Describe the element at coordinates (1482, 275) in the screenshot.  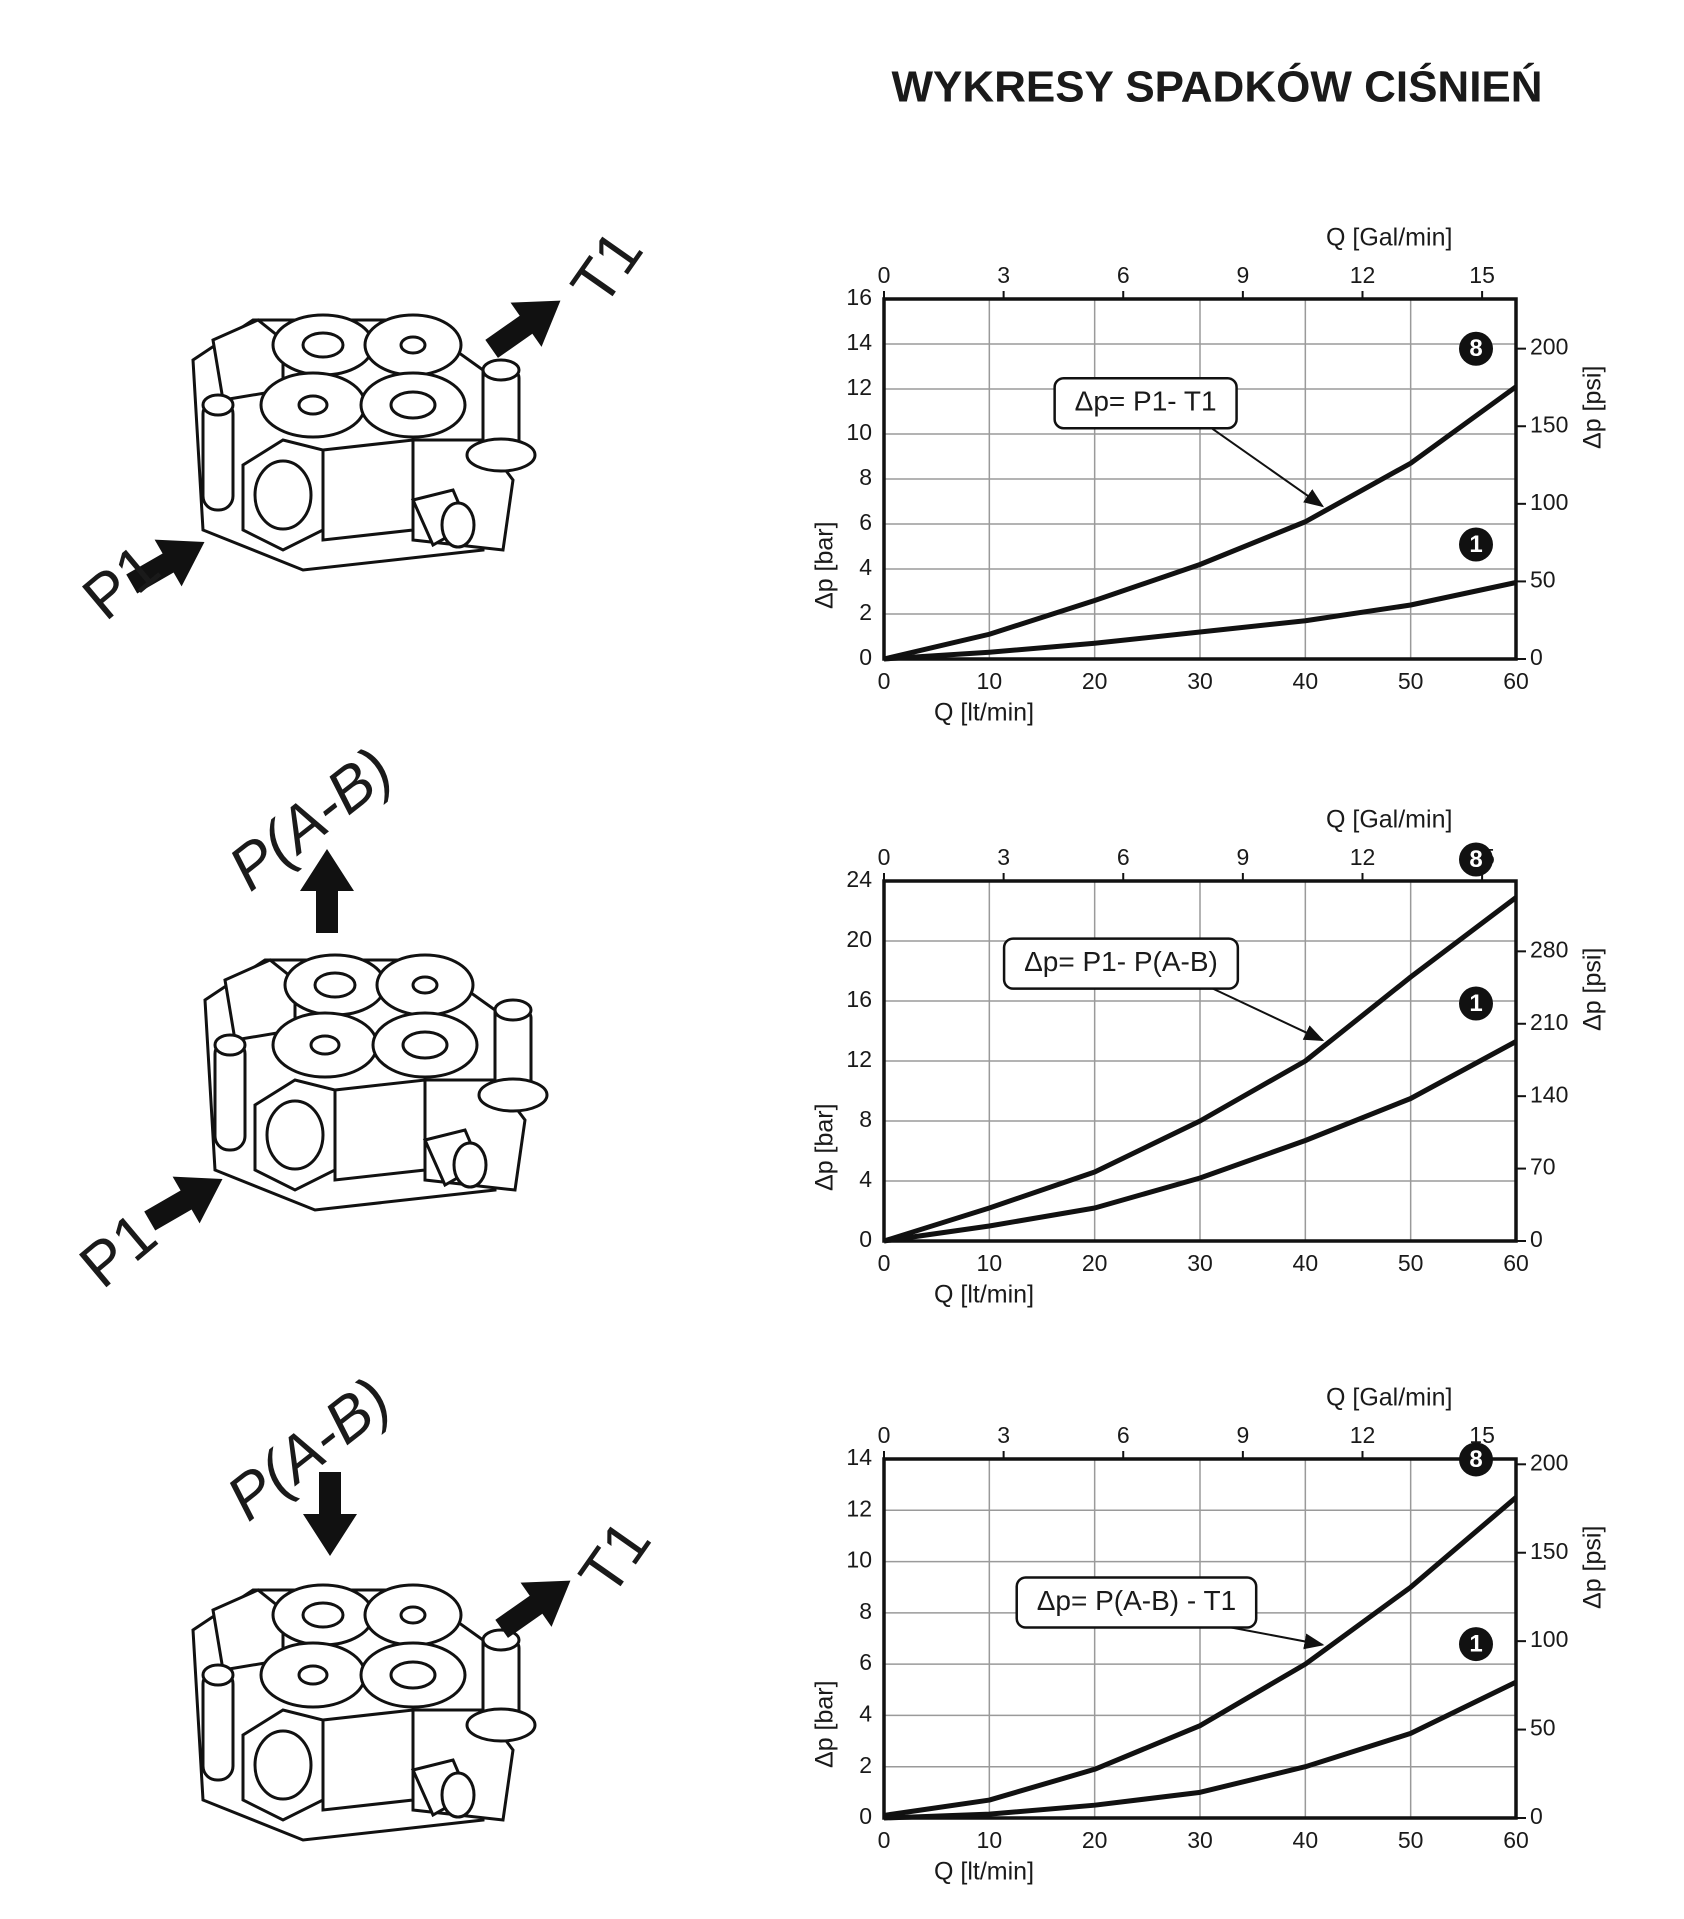
I see `x2-tick-label: 15` at that location.